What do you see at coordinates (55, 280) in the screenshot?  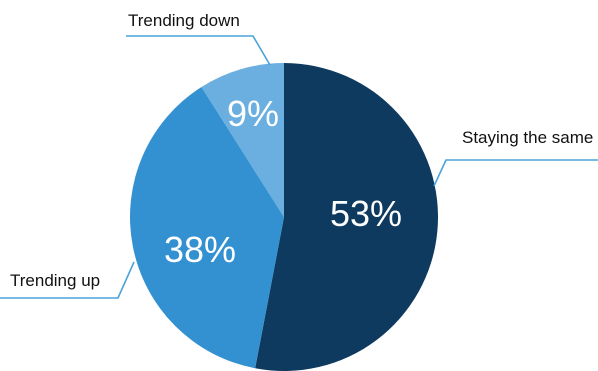 I see `callout-label-trending-up: Trending up` at bounding box center [55, 280].